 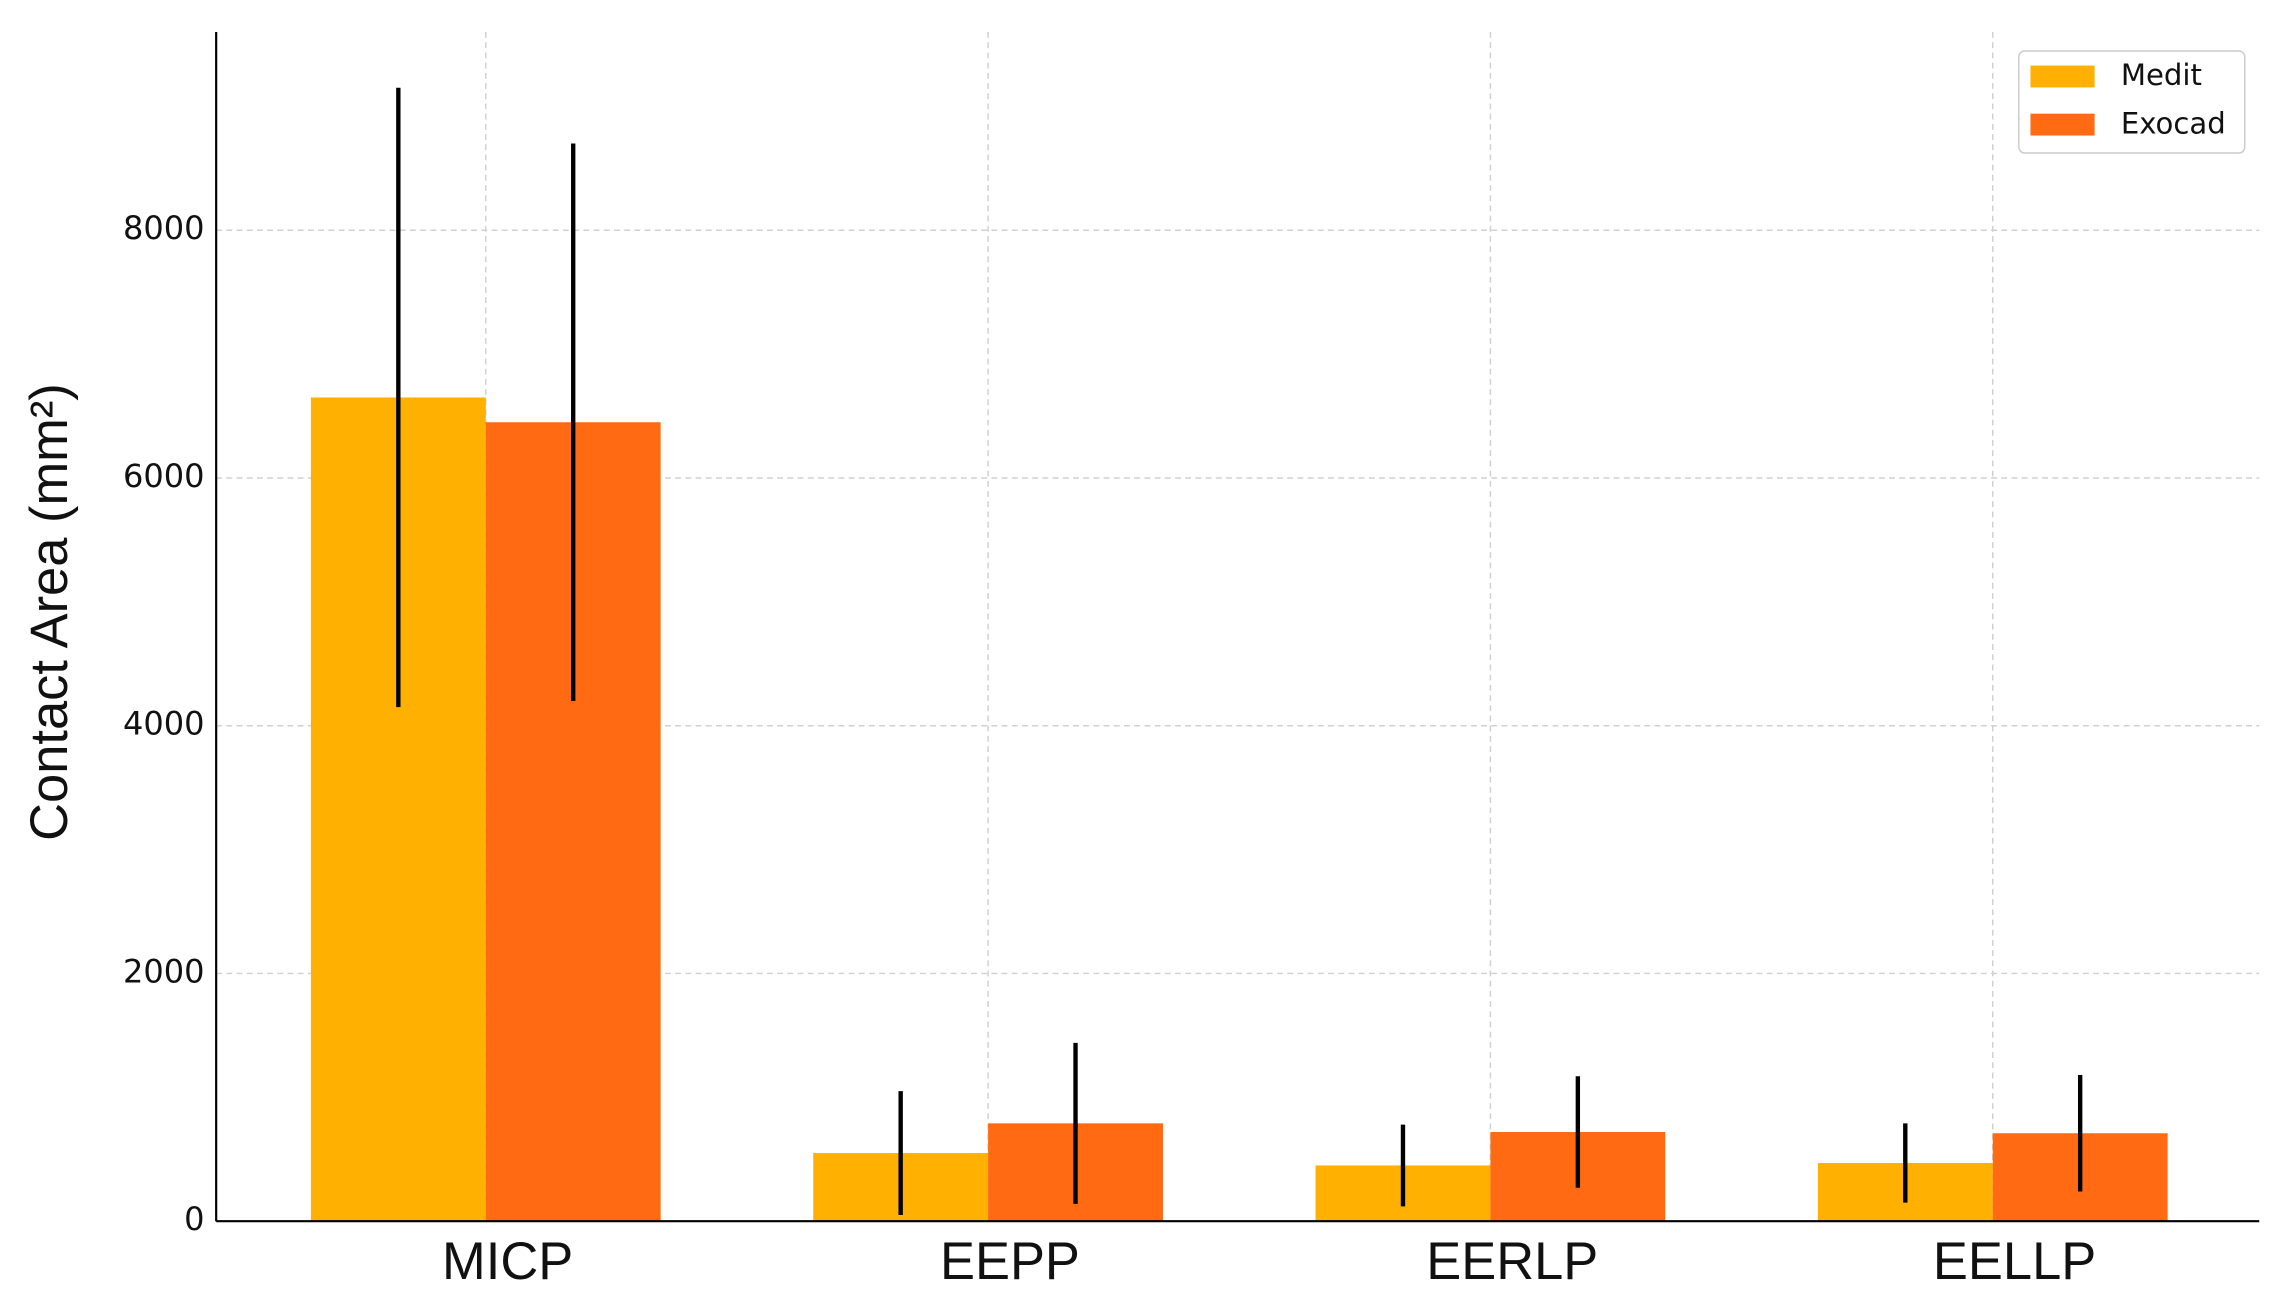 What do you see at coordinates (164, 228) in the screenshot?
I see `y-tick-label: 8000` at bounding box center [164, 228].